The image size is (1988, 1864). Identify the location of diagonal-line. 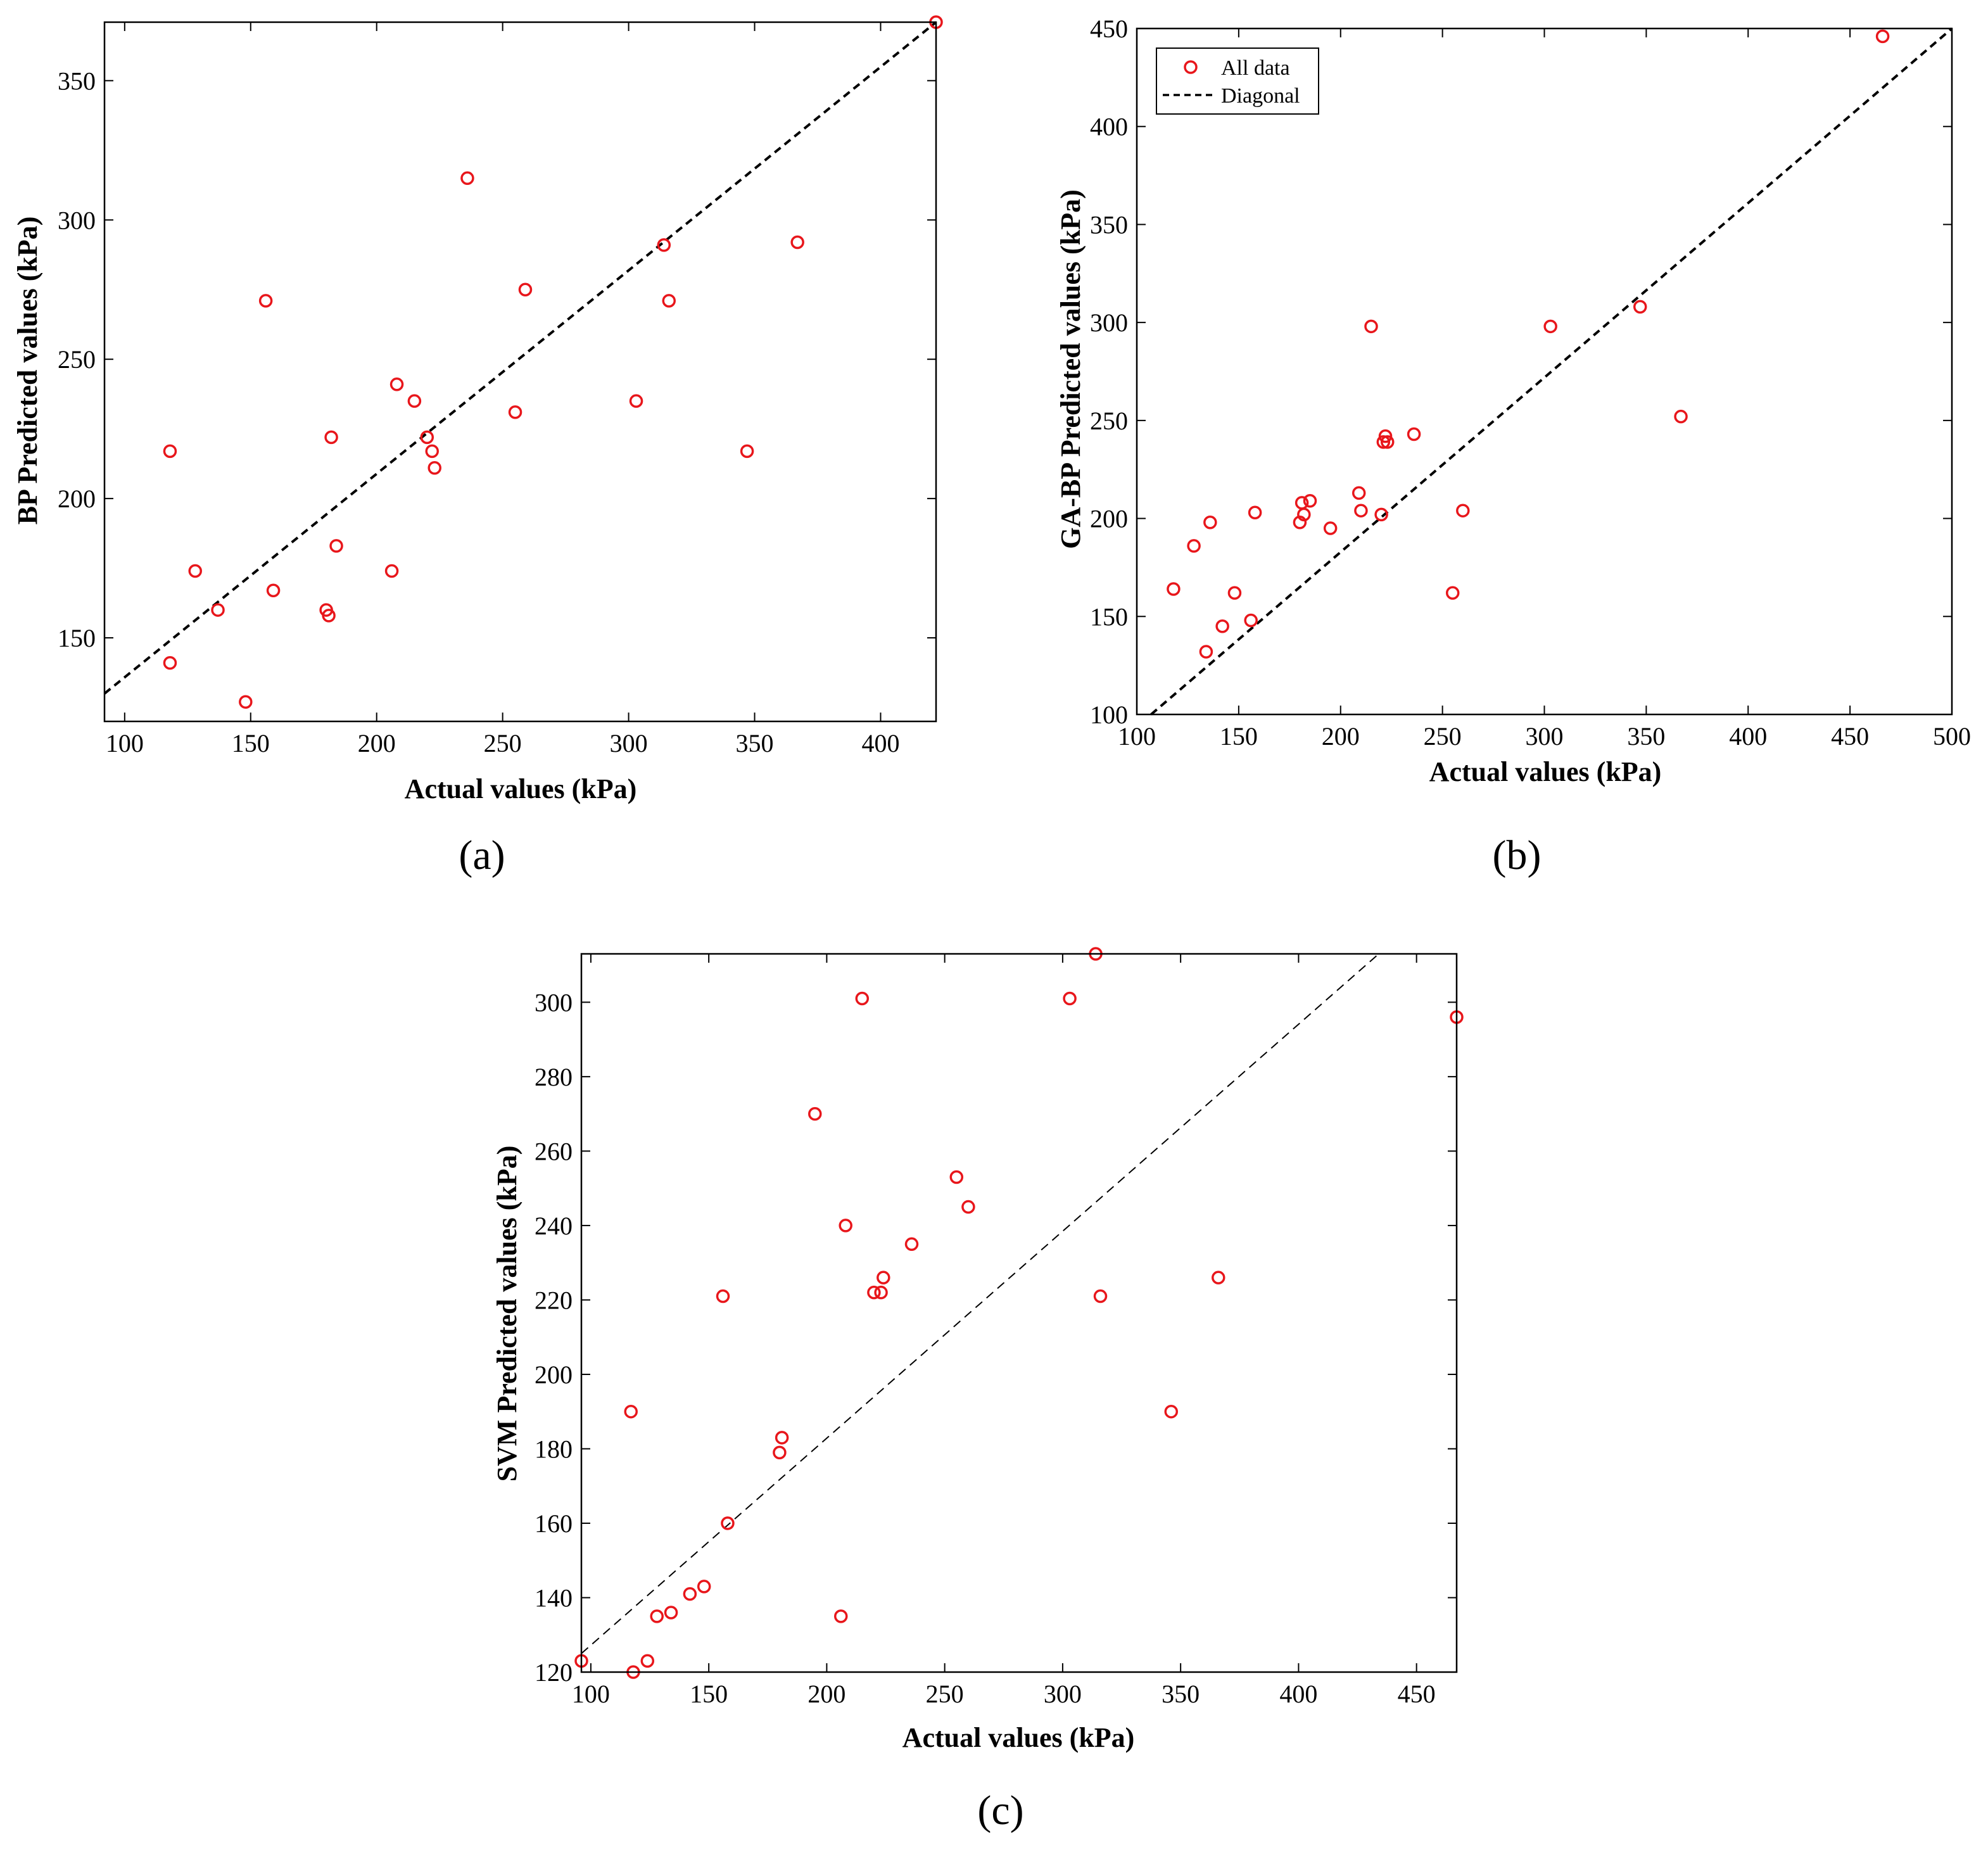
(1552, 371).